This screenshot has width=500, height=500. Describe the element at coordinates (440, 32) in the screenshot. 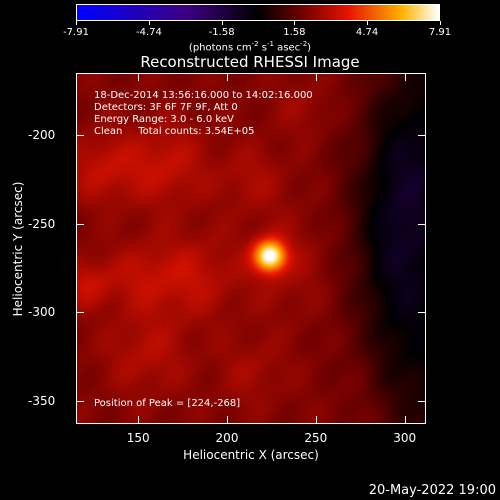

I see `colorbar-tick-label: 7.91` at that location.